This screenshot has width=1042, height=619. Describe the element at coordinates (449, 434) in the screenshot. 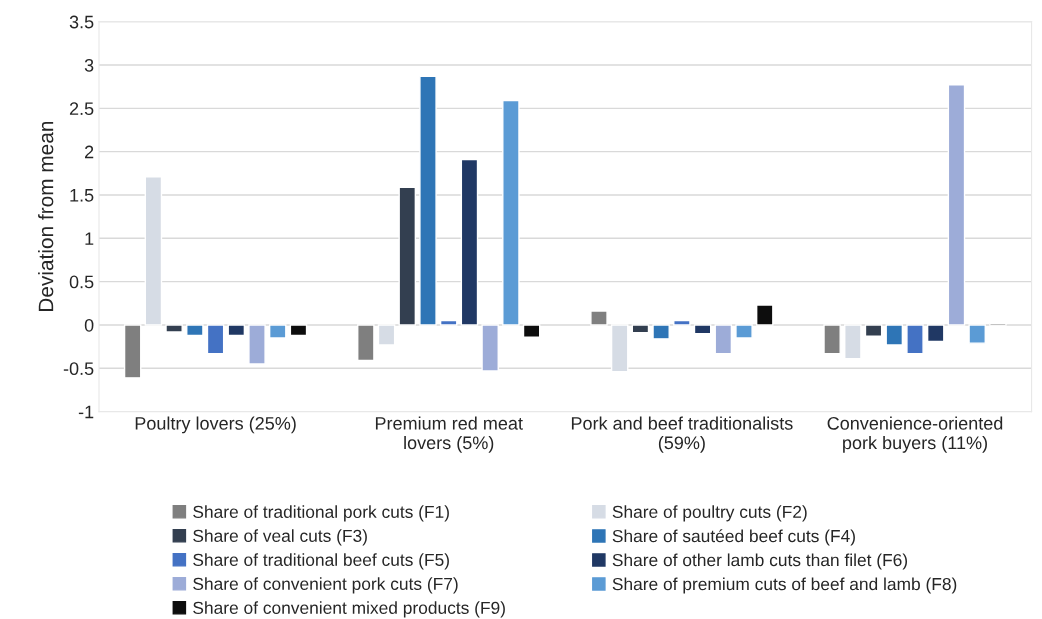

I see `x-tick-label: Premium red meat lovers (5%)` at that location.